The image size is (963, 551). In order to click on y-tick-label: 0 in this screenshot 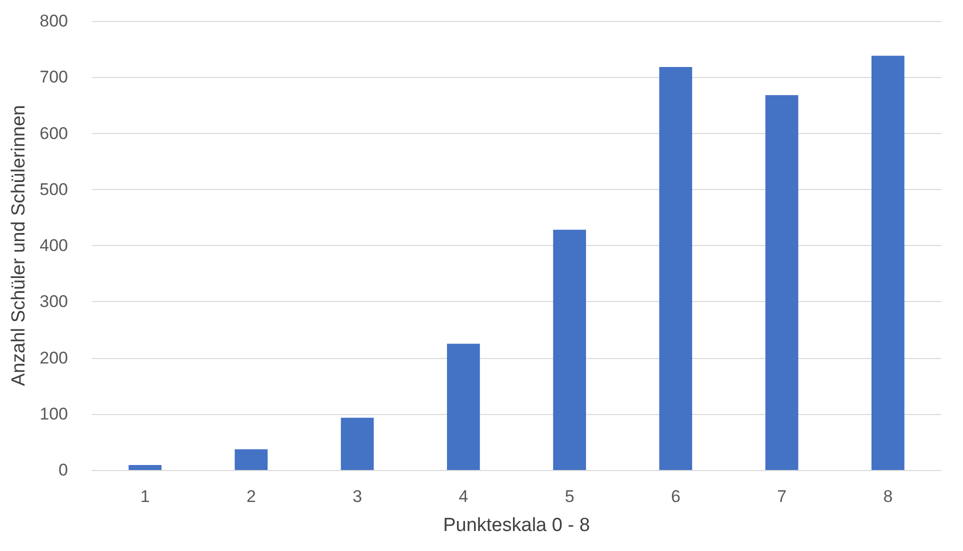, I will do `click(63, 470)`.